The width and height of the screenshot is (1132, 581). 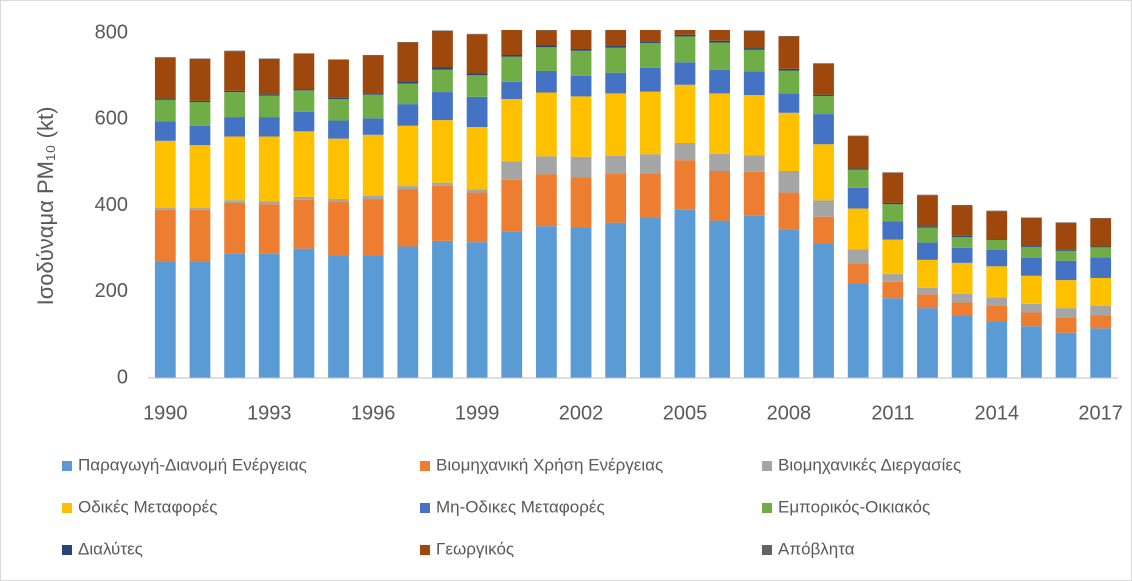 I want to click on legend-label: Οδικές Μεταφορές, so click(x=147, y=506).